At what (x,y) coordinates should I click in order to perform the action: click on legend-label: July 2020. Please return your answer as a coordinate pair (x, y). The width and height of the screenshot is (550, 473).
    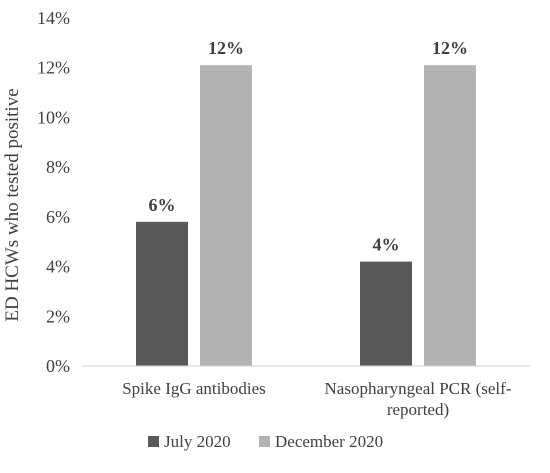
    Looking at the image, I should click on (197, 441).